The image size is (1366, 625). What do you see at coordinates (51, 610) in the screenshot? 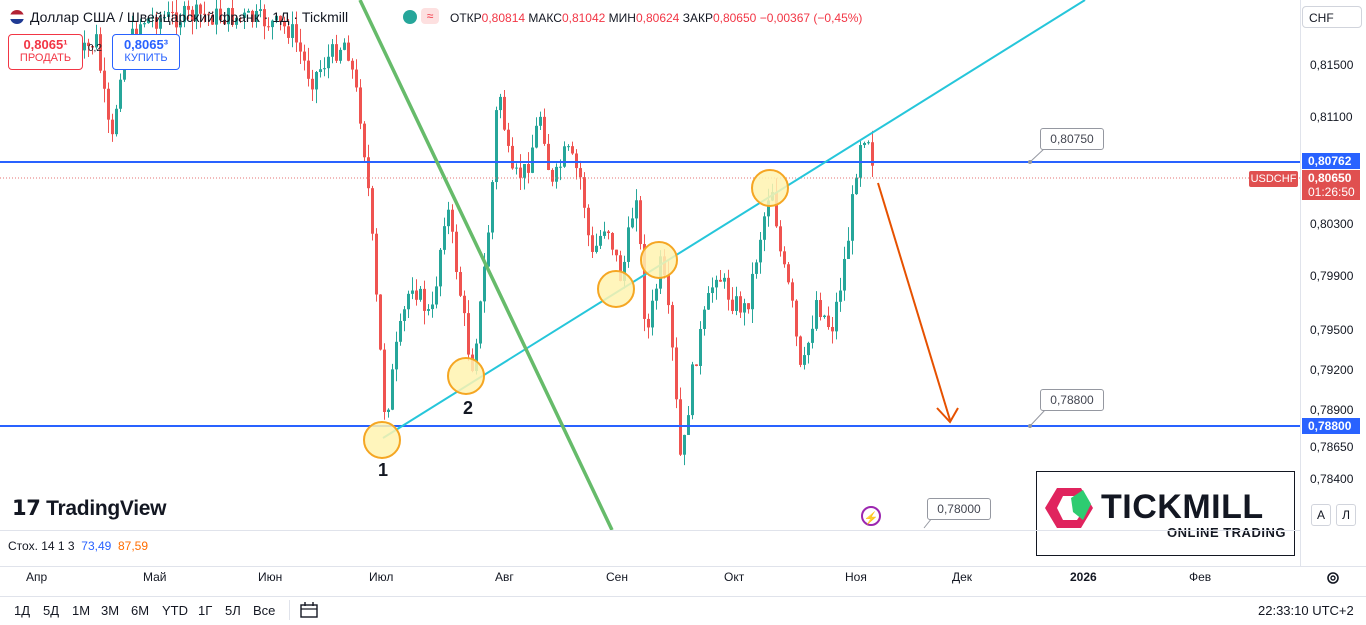
I see `period-5d: 5Д` at bounding box center [51, 610].